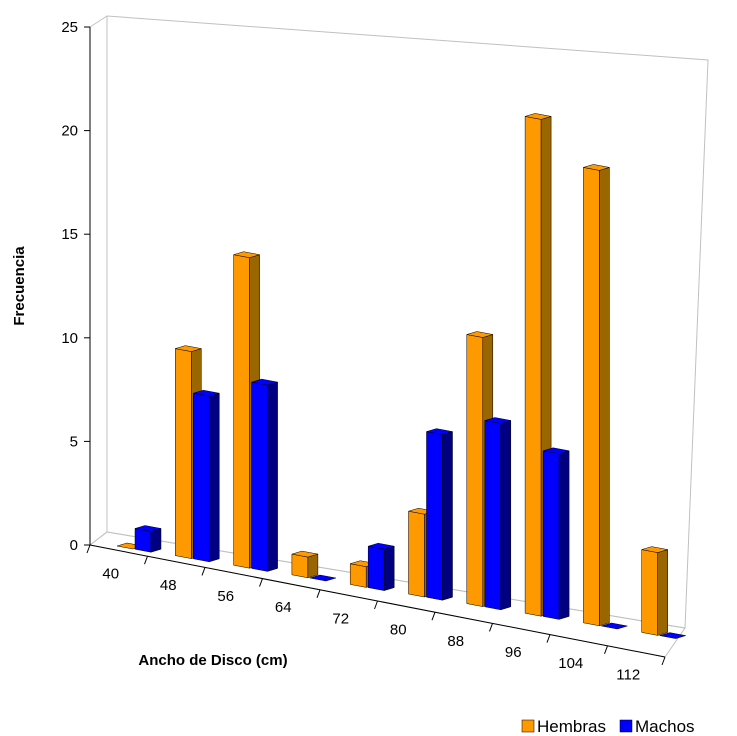 The height and width of the screenshot is (736, 737). Describe the element at coordinates (571, 726) in the screenshot. I see `legend-label-hembras: Hembras` at that location.